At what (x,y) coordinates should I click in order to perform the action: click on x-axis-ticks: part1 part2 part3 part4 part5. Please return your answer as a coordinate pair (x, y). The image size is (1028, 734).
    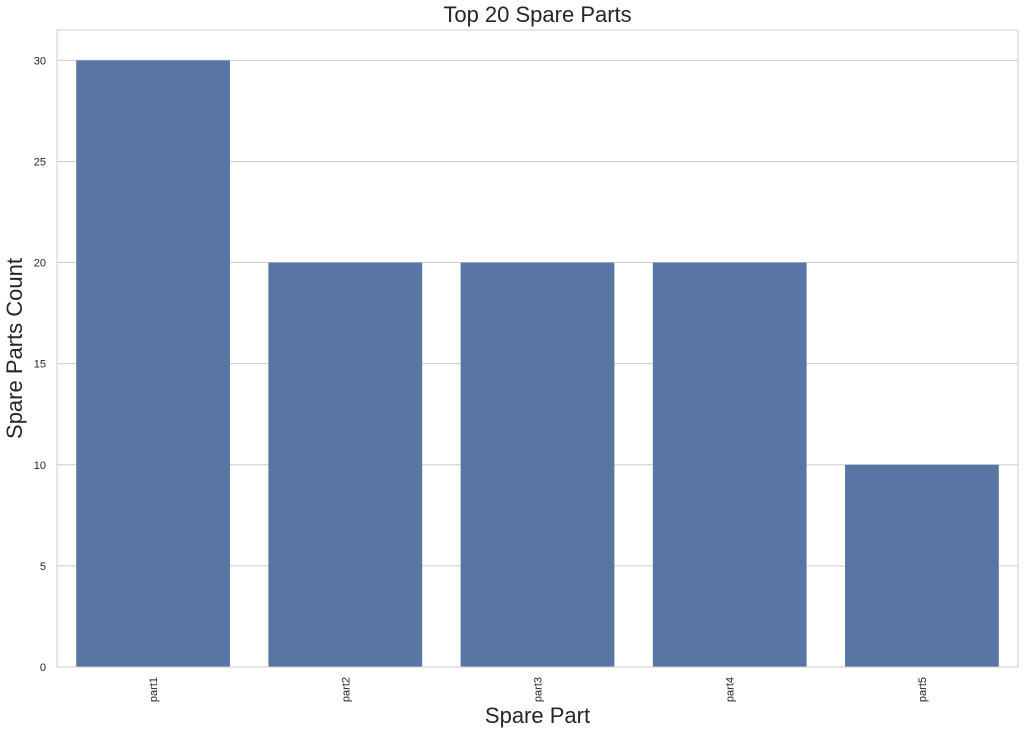
    Looking at the image, I should click on (538, 689).